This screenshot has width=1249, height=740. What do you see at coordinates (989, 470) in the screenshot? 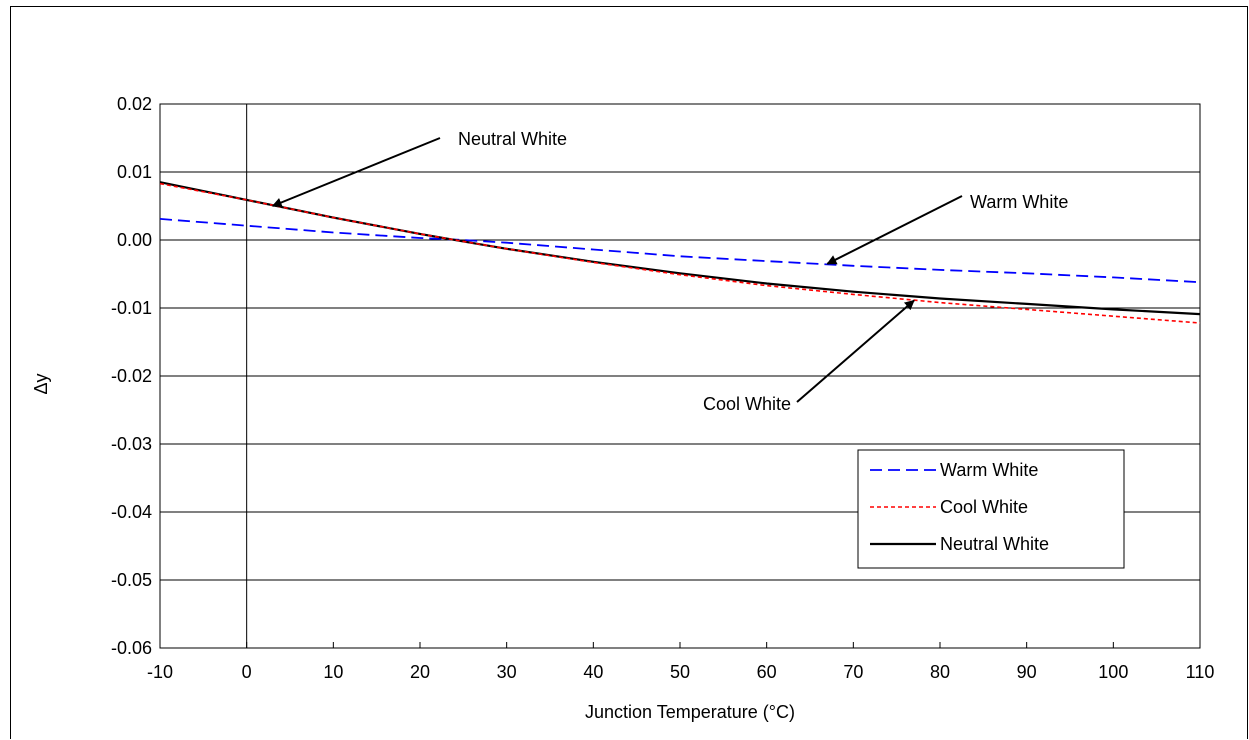
I see `legend-label: Warm White` at bounding box center [989, 470].